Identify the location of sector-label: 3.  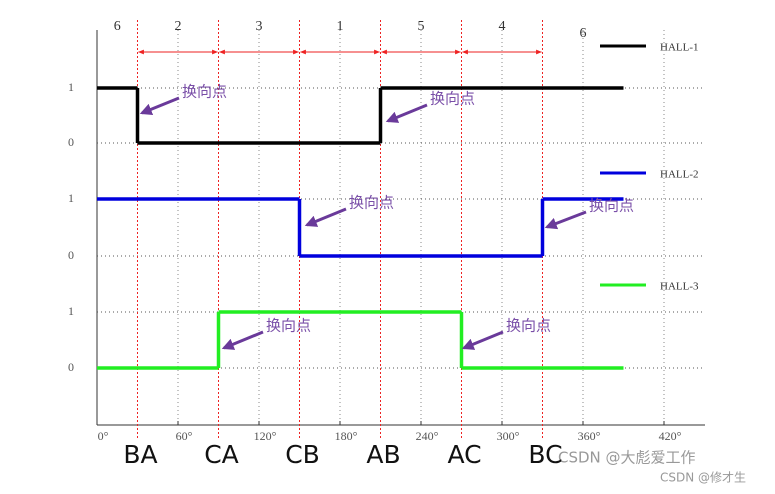
(259, 26).